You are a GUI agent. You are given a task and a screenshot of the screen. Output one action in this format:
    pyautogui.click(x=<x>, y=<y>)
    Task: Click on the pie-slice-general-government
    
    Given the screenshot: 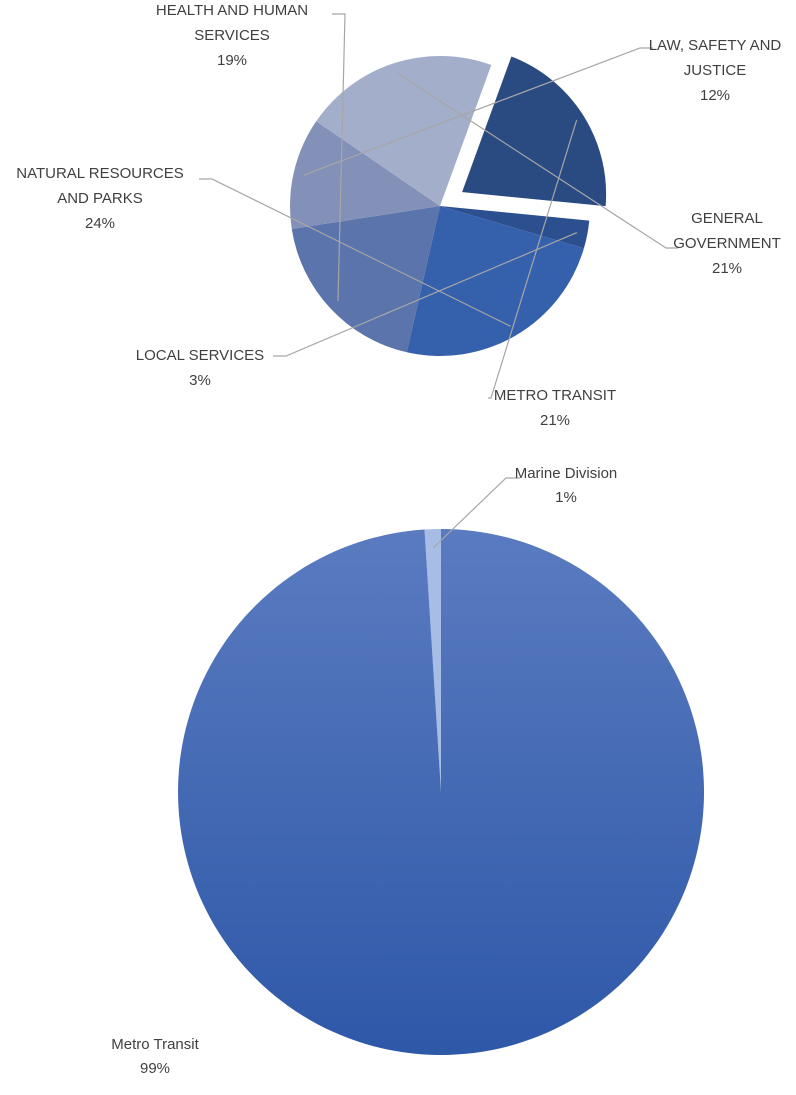 What is the action you would take?
    pyautogui.click(x=404, y=131)
    